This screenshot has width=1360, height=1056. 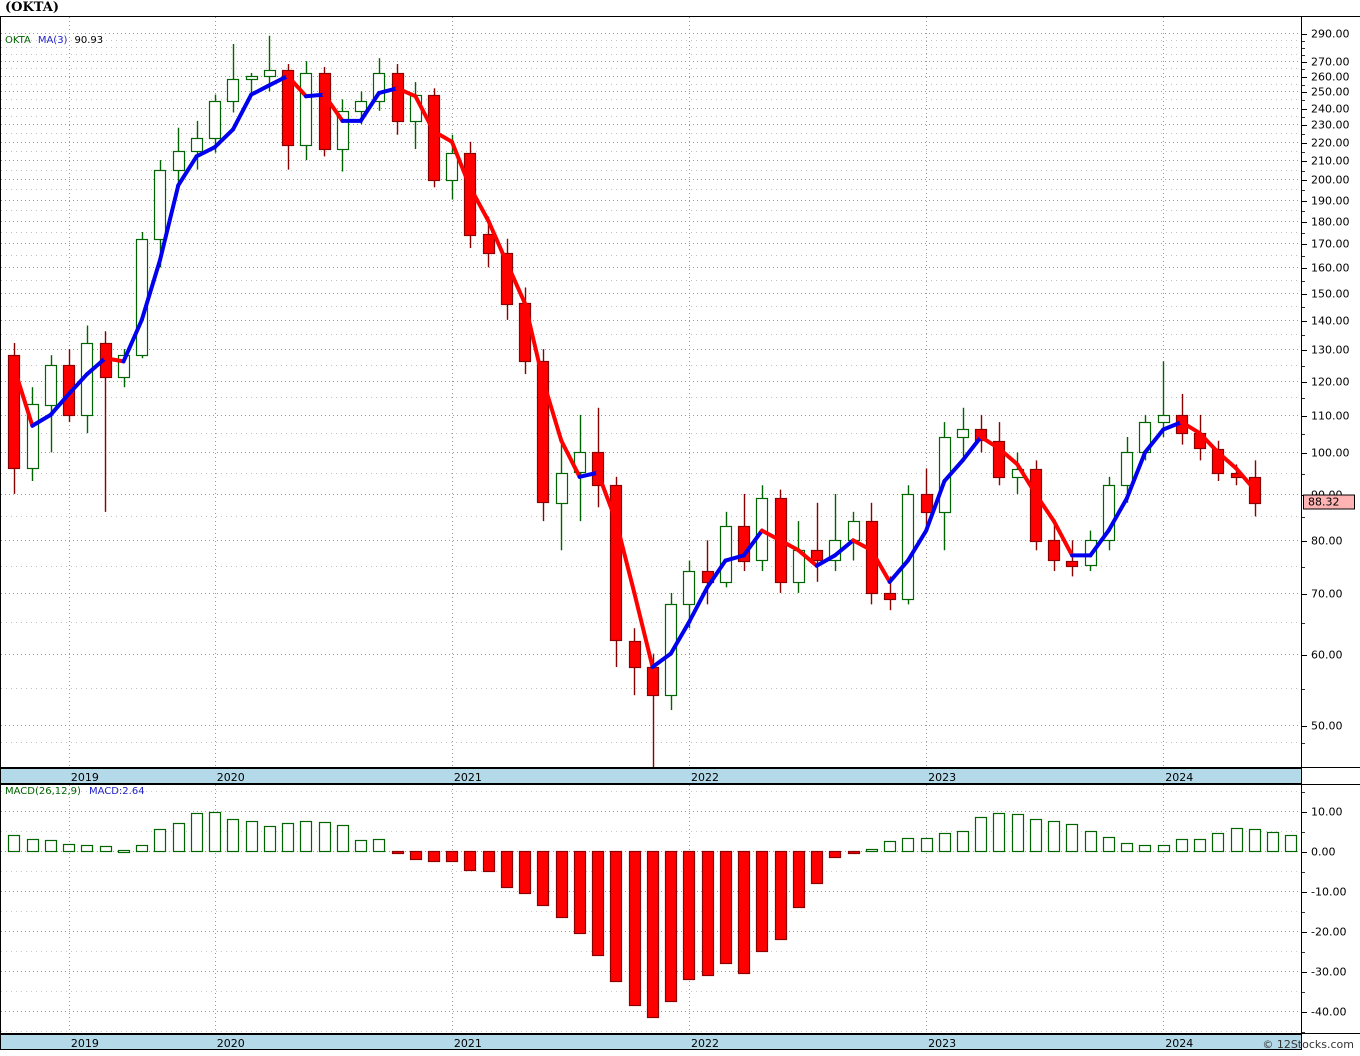 I want to click on macd-y-axis: 10.00 0.00 -10.00 -20.00 -30.00 -40.00, so click(x=1331, y=909).